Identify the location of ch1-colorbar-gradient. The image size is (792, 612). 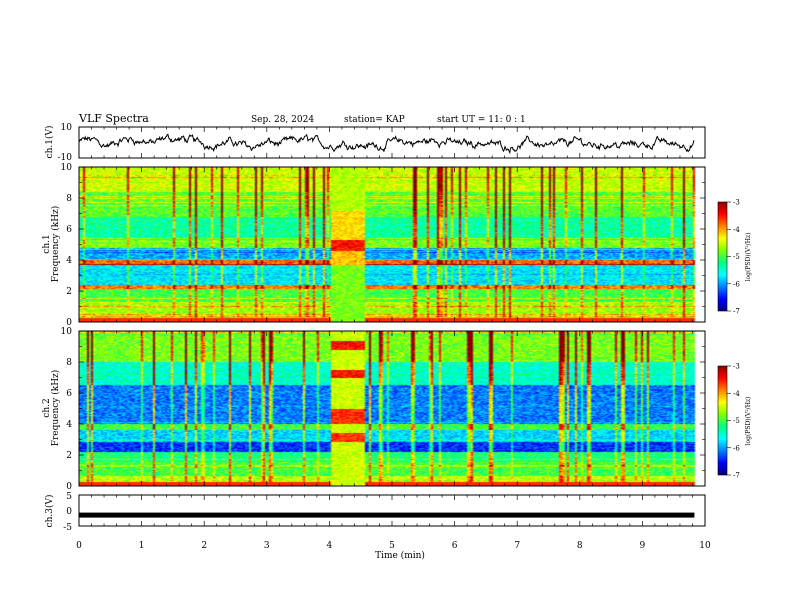
(722, 256).